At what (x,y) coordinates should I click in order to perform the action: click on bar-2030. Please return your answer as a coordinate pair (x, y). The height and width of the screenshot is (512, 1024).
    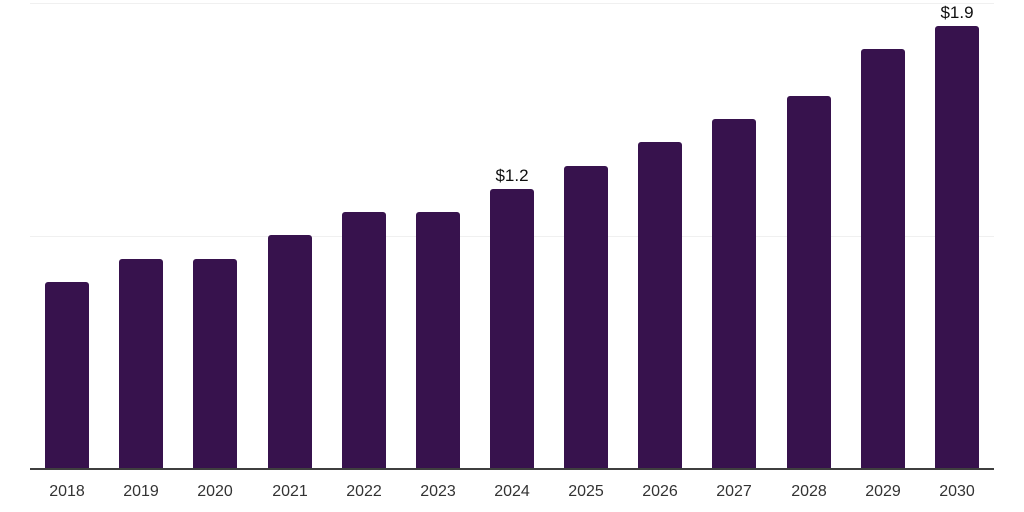
    Looking at the image, I should click on (957, 247).